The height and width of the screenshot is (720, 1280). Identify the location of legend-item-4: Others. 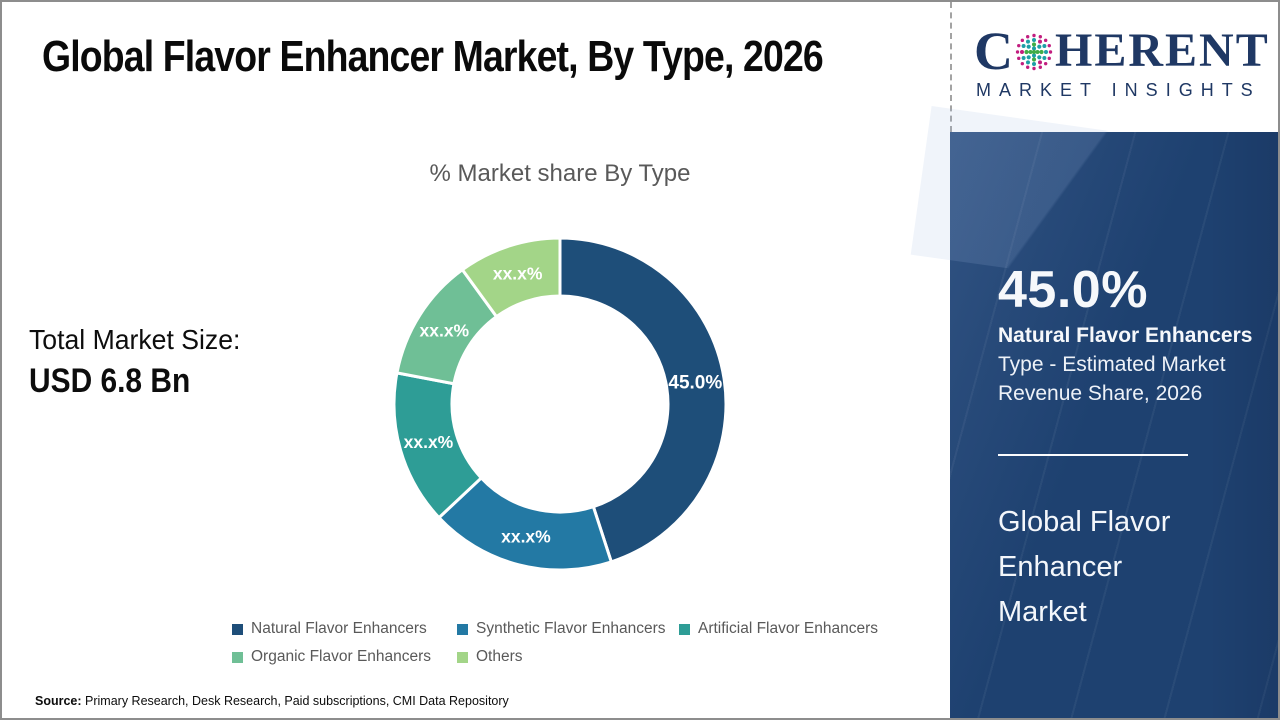
(490, 657).